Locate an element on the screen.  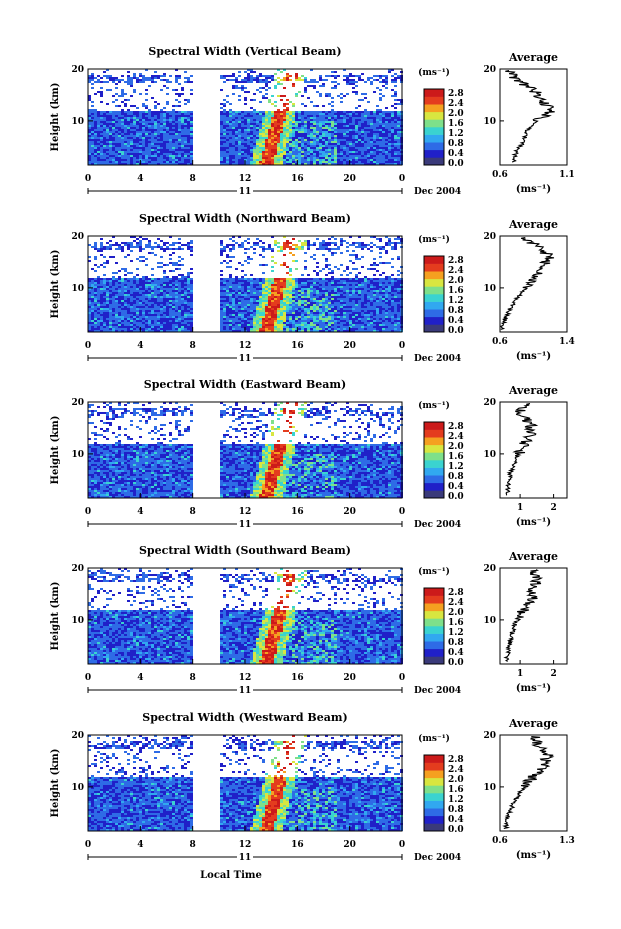
average-profile: Average 20 10 1 2 (ms⁻¹) is located at coordinates (525, 622).